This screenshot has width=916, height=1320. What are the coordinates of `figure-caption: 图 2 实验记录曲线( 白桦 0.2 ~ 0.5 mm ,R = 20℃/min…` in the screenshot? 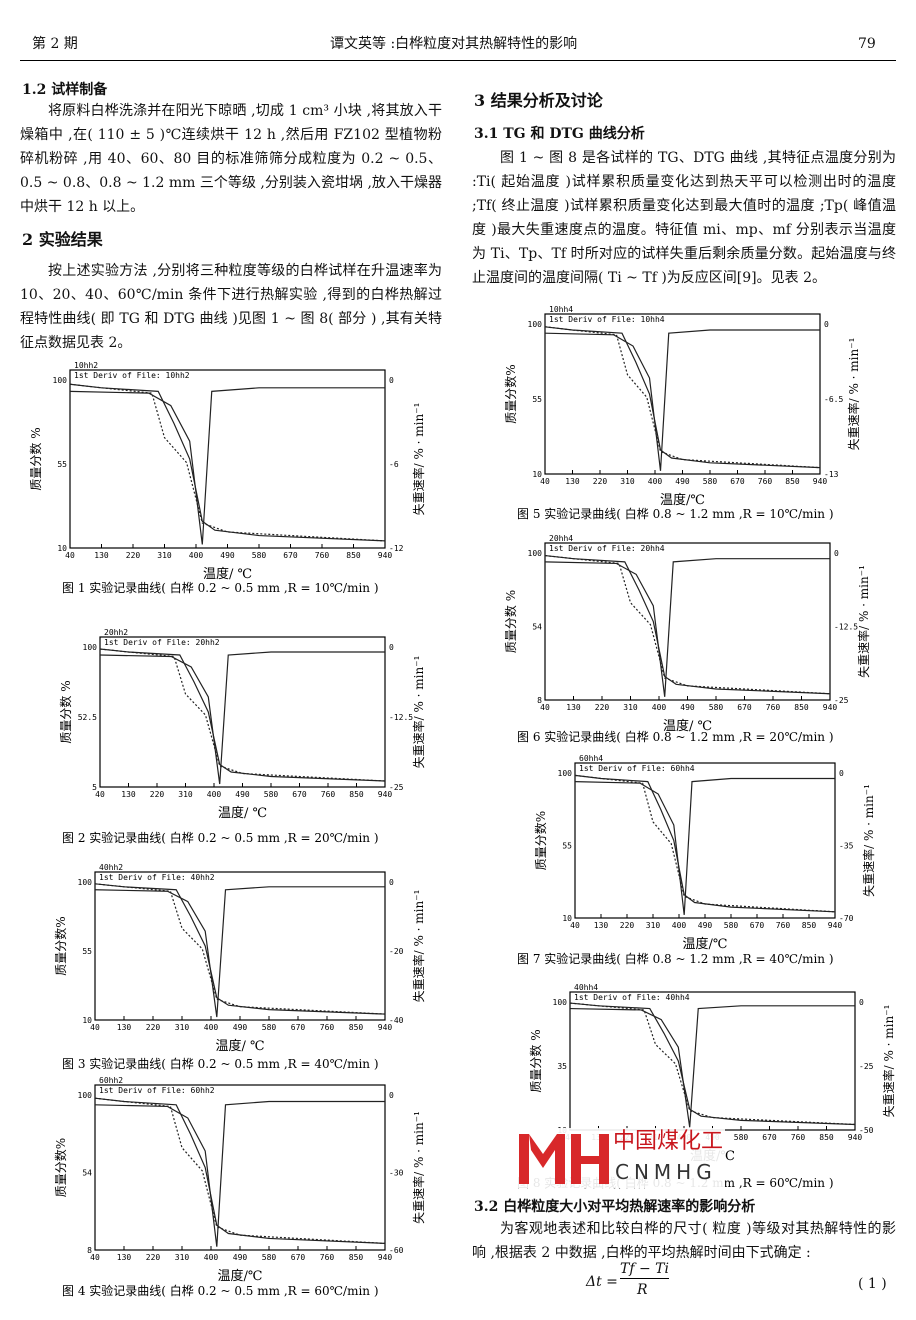 It's located at (220, 837).